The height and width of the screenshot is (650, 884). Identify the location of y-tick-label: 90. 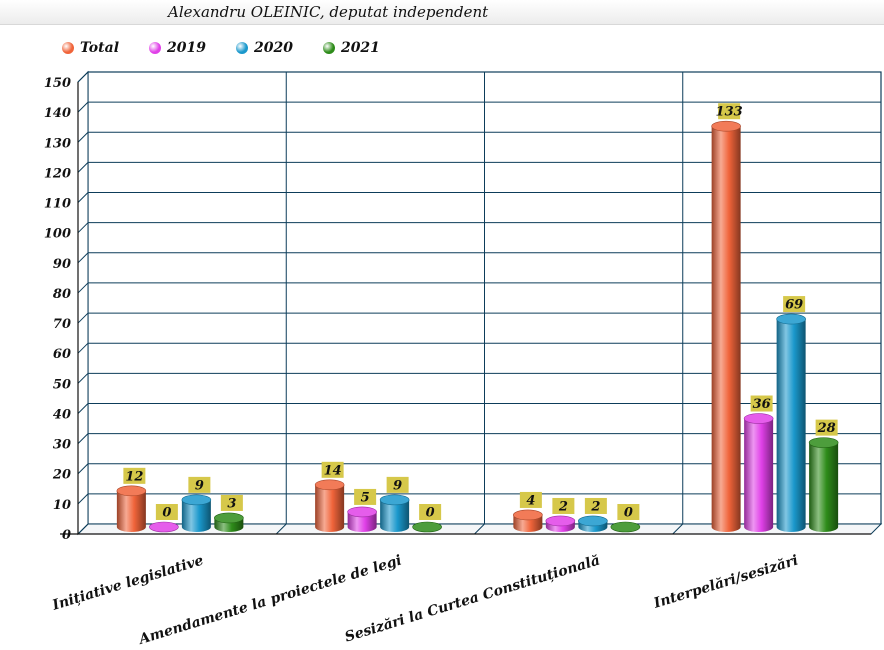
(62, 264).